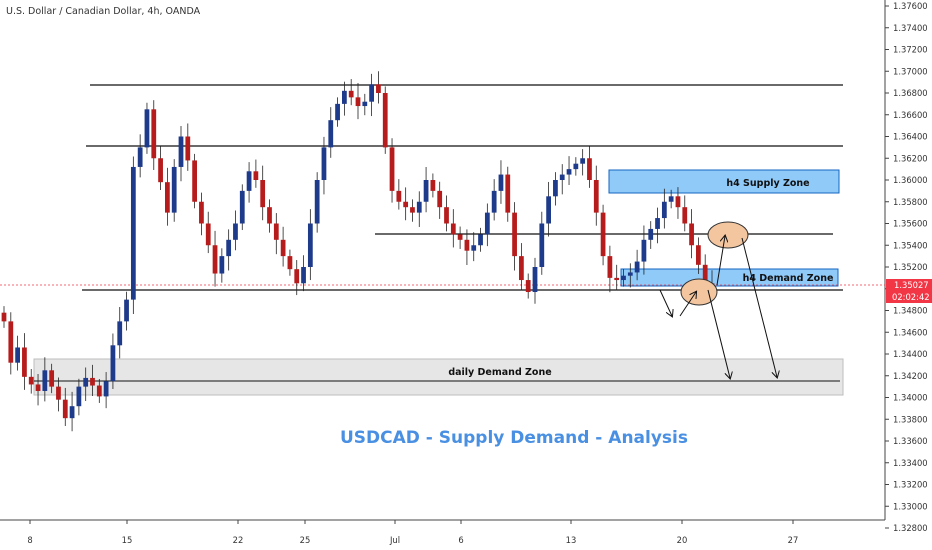  What do you see at coordinates (438, 377) in the screenshot?
I see `daily-demand-zone` at bounding box center [438, 377].